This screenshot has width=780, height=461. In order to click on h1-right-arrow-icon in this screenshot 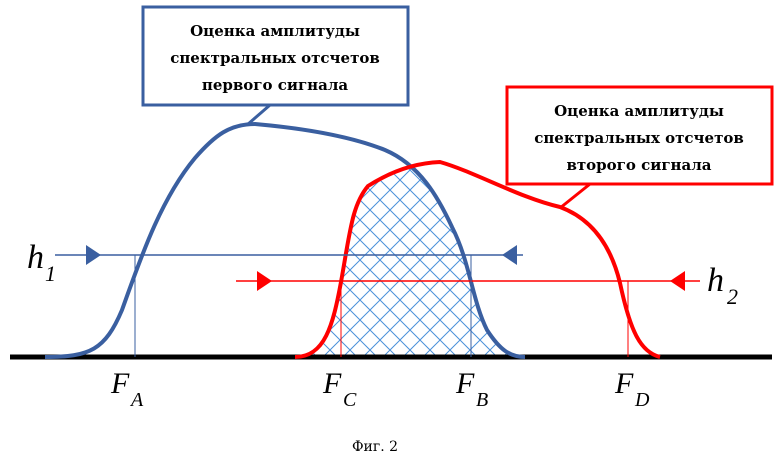, I will do `click(509, 255)`.